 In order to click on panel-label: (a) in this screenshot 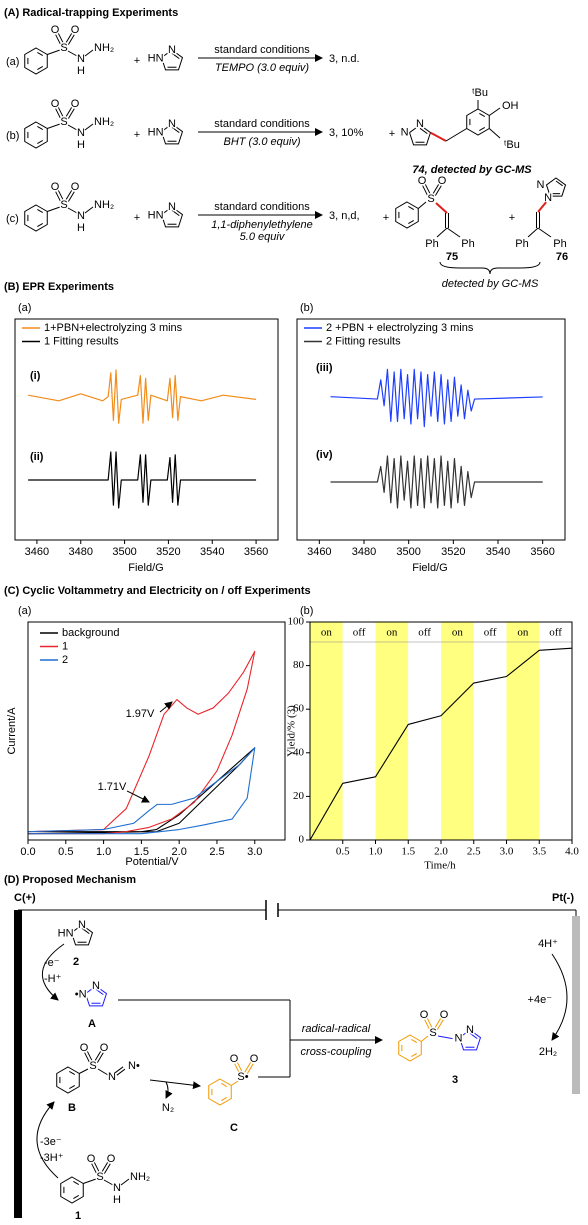, I will do `click(24, 611)`.